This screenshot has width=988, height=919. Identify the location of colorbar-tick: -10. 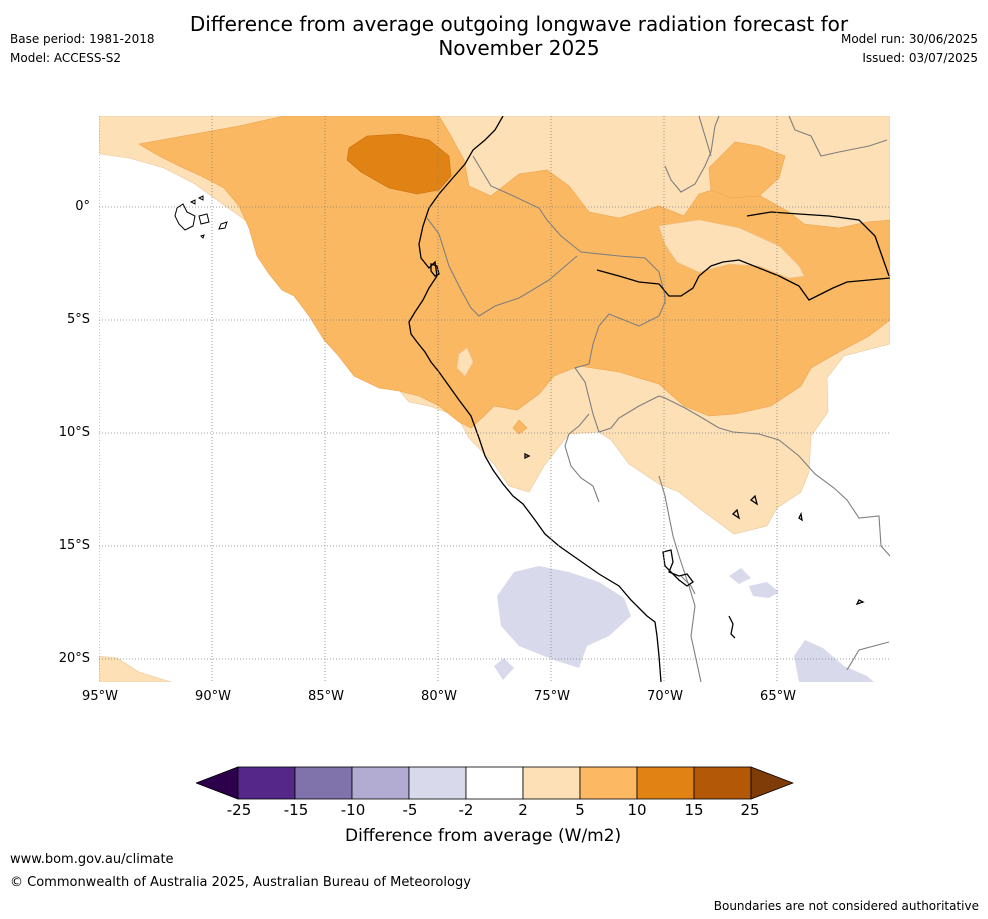
(353, 810).